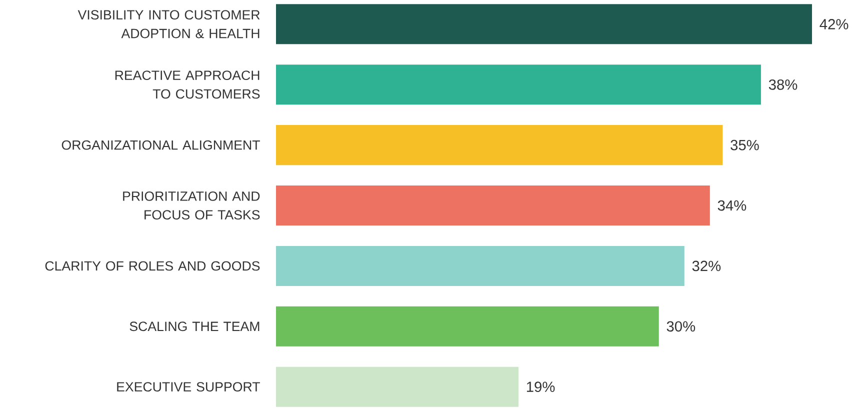 The width and height of the screenshot is (862, 411). I want to click on data-label: 38%, so click(783, 84).